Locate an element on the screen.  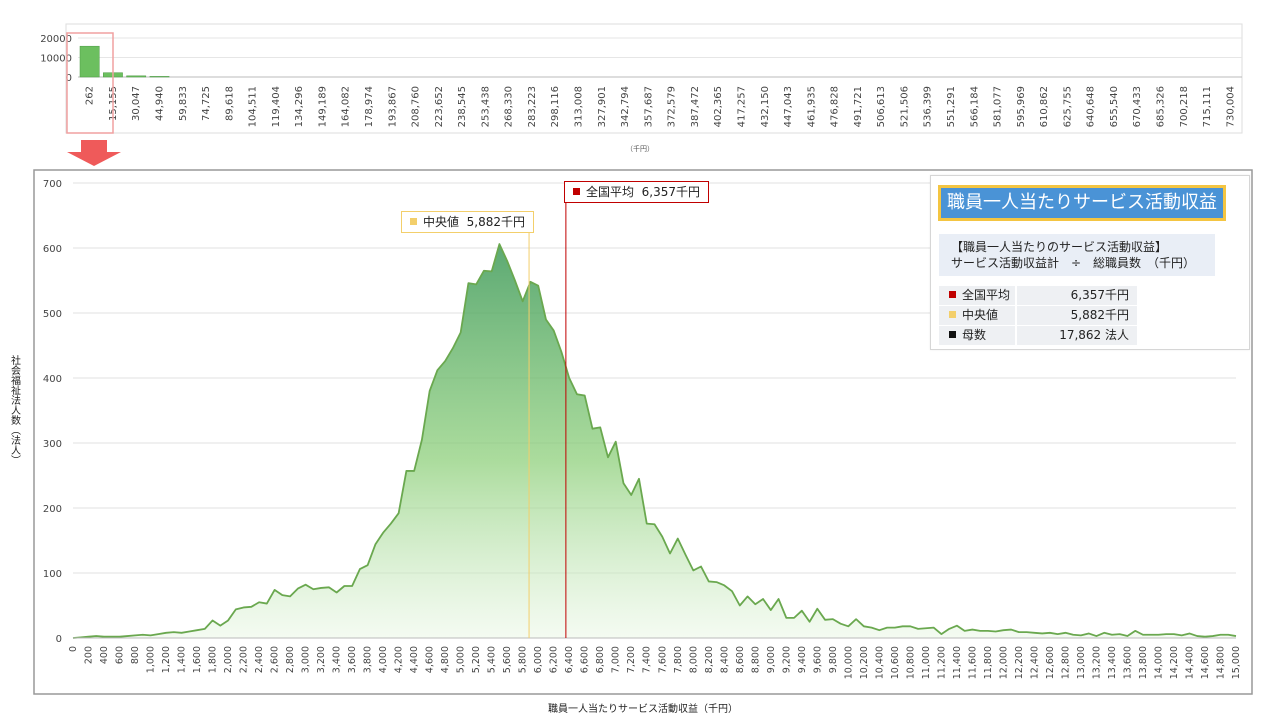
main-x-tick-label: 2,200 is located at coordinates (244, 659).